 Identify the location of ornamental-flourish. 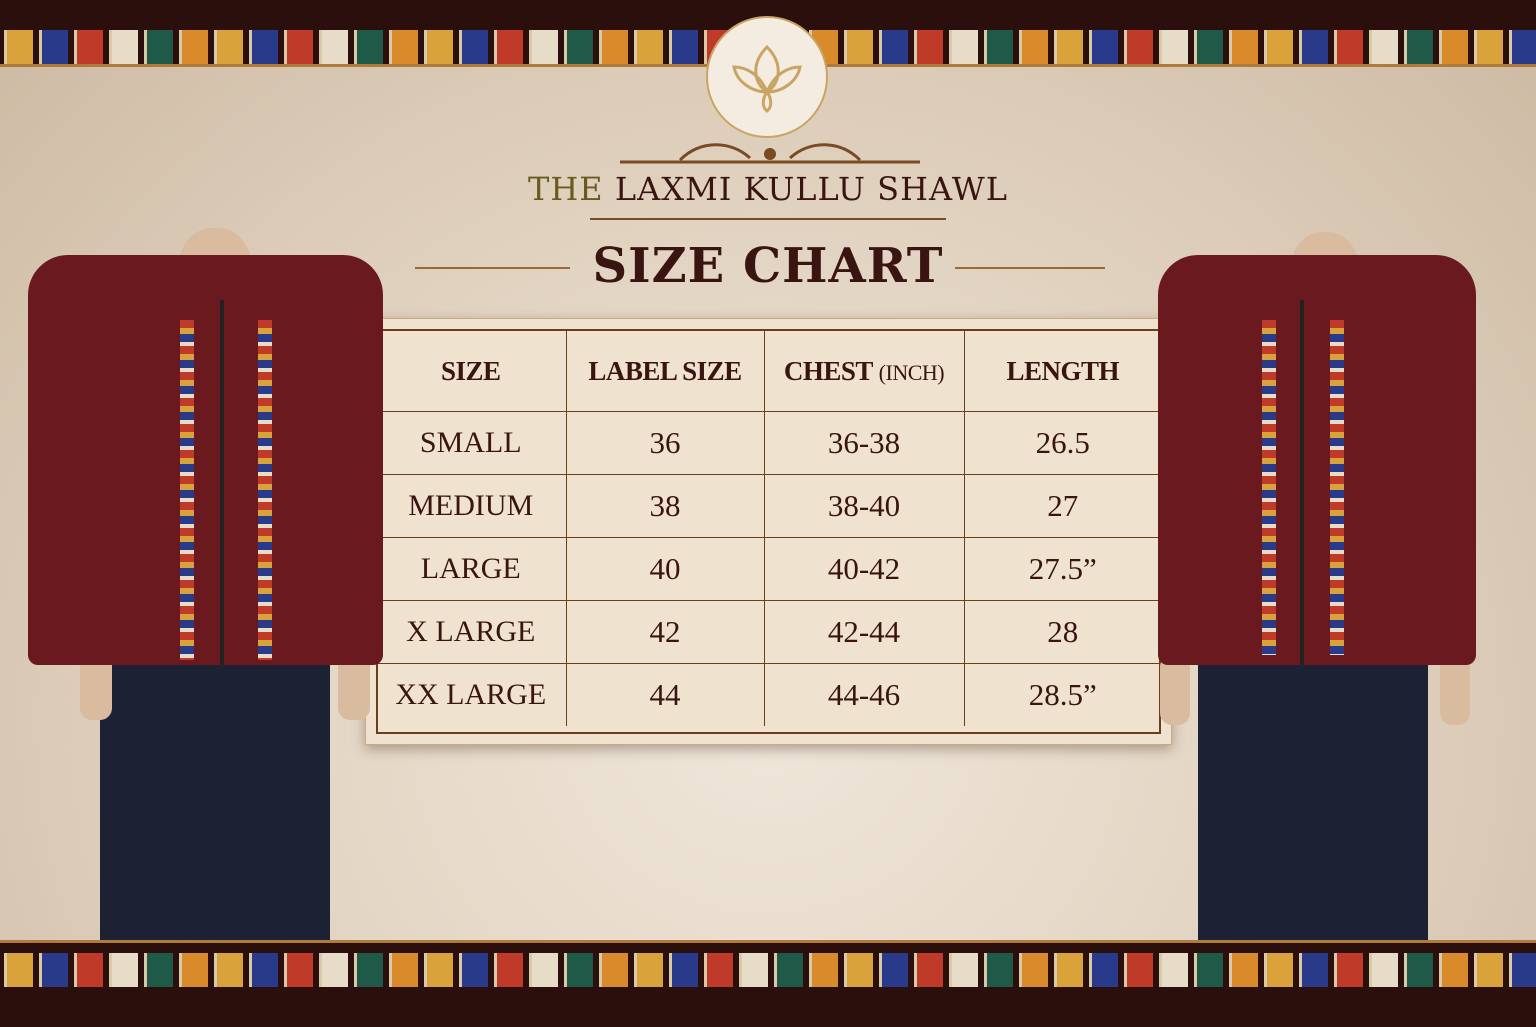
(770, 153).